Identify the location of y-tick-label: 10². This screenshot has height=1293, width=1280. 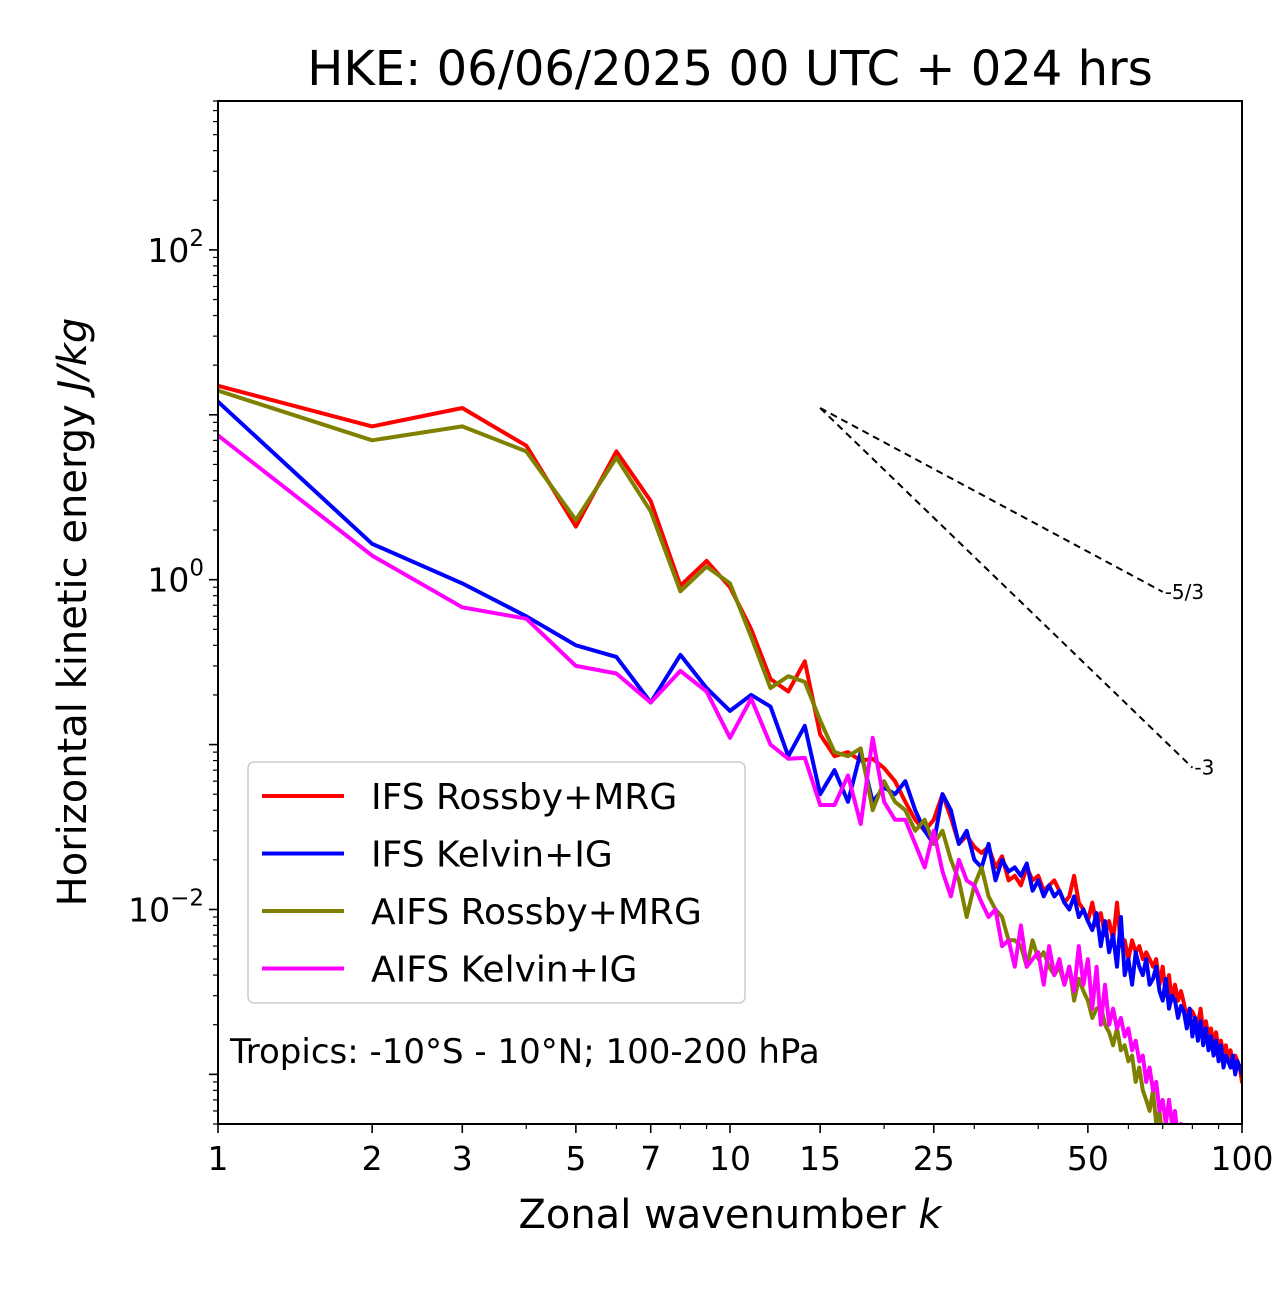
(175, 248).